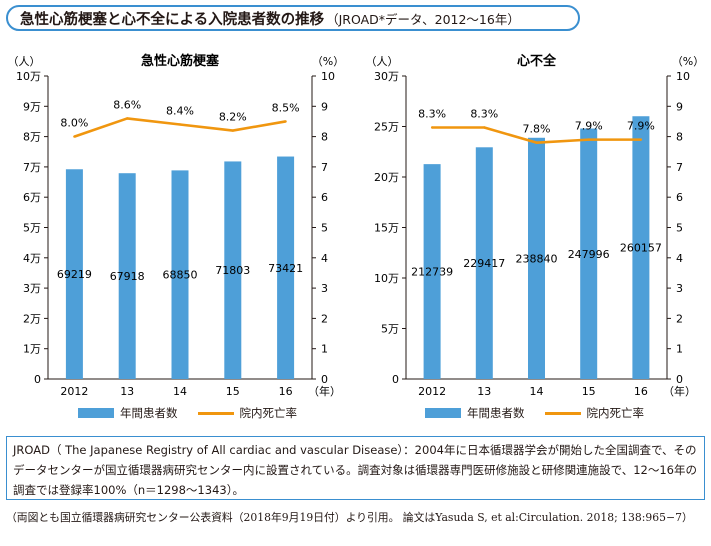  Describe the element at coordinates (180, 391) in the screenshot. I see `x-tick-label: 14` at that location.